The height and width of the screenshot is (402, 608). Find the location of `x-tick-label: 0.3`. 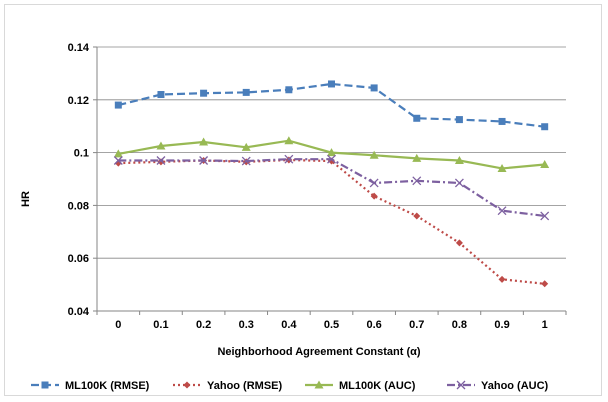

x-tick-label: 0.3 is located at coordinates (246, 325).